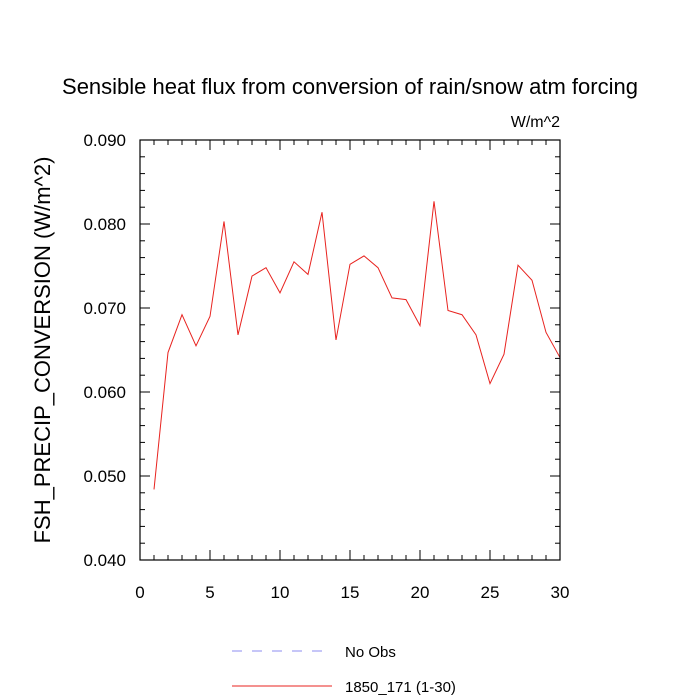  What do you see at coordinates (350, 592) in the screenshot?
I see `x-tick-label: 15` at bounding box center [350, 592].